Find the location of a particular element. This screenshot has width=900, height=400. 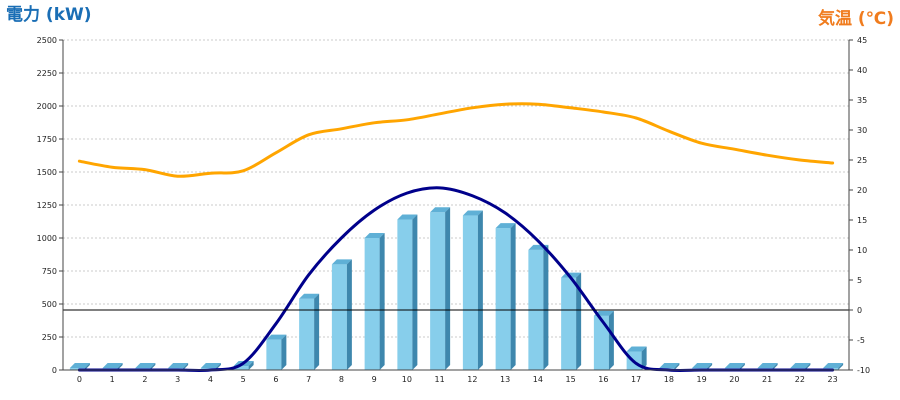

right-tick-label: 35 is located at coordinates (862, 100).